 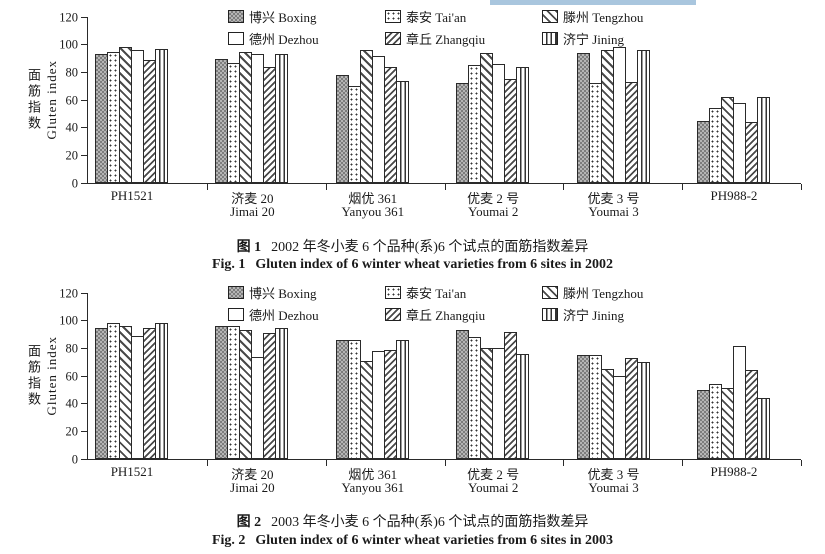 I want to click on y-axis-tick-label: 20, so click(x=72, y=155).